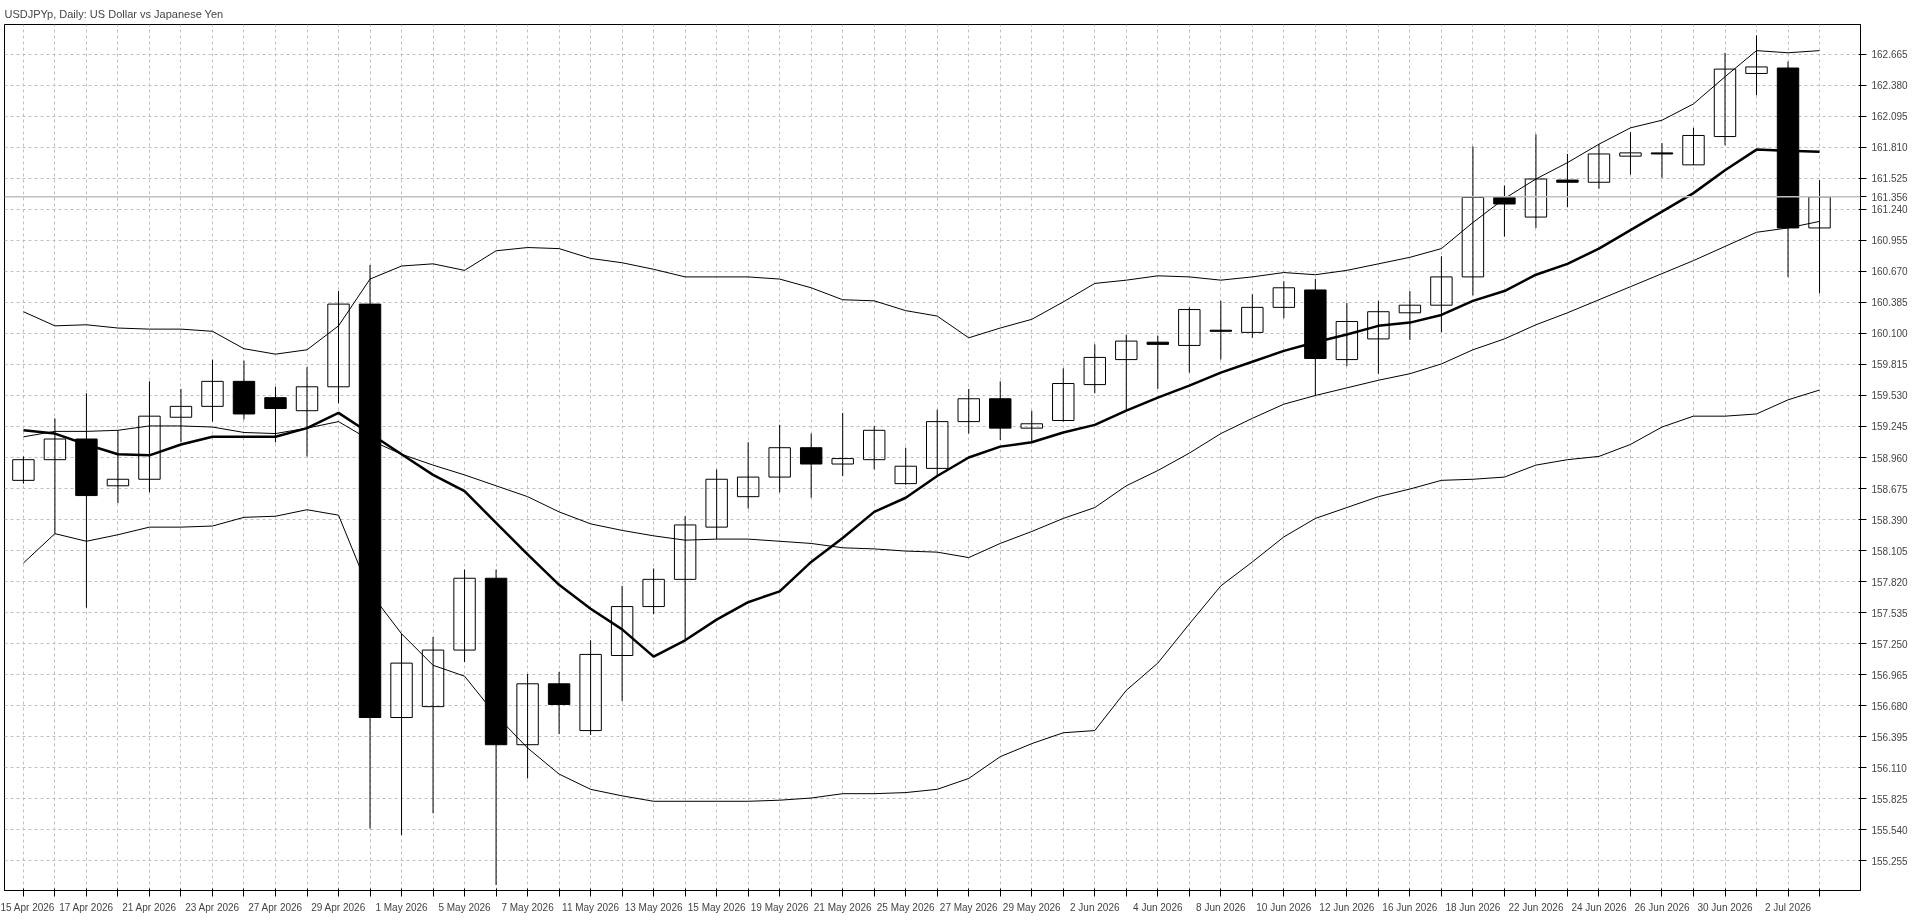  What do you see at coordinates (1890, 272) in the screenshot?
I see `y-tick-label: 160.670` at bounding box center [1890, 272].